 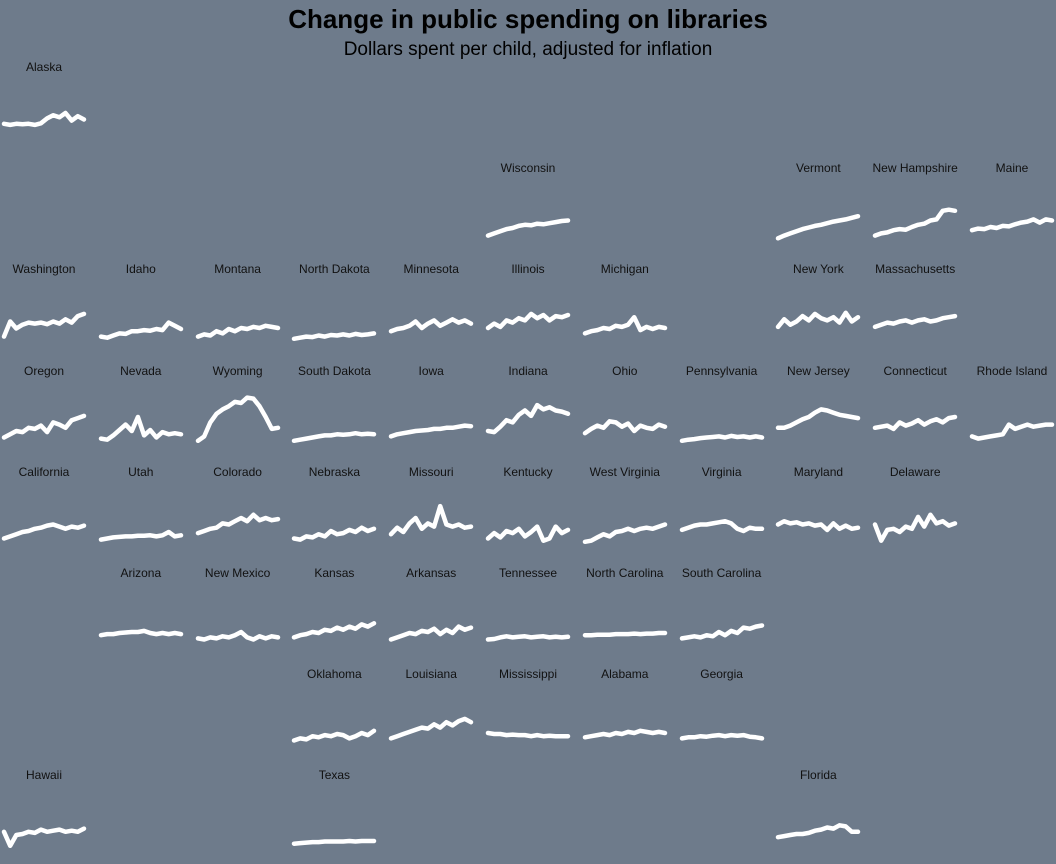 I want to click on state-tile-wisconsin: Wisconsin, so click(x=528, y=206).